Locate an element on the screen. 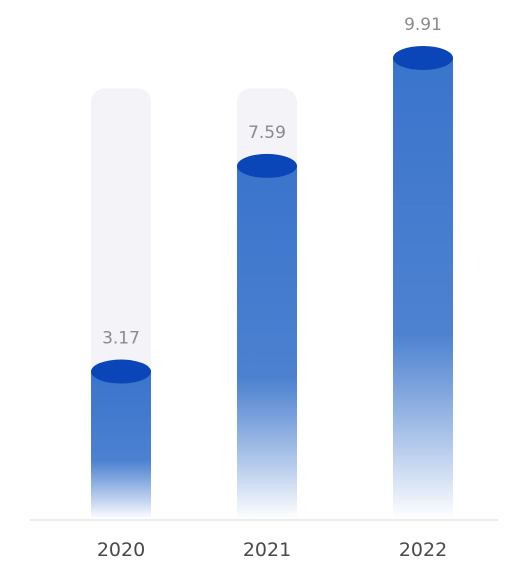  bar-cap-2022 is located at coordinates (423, 58).